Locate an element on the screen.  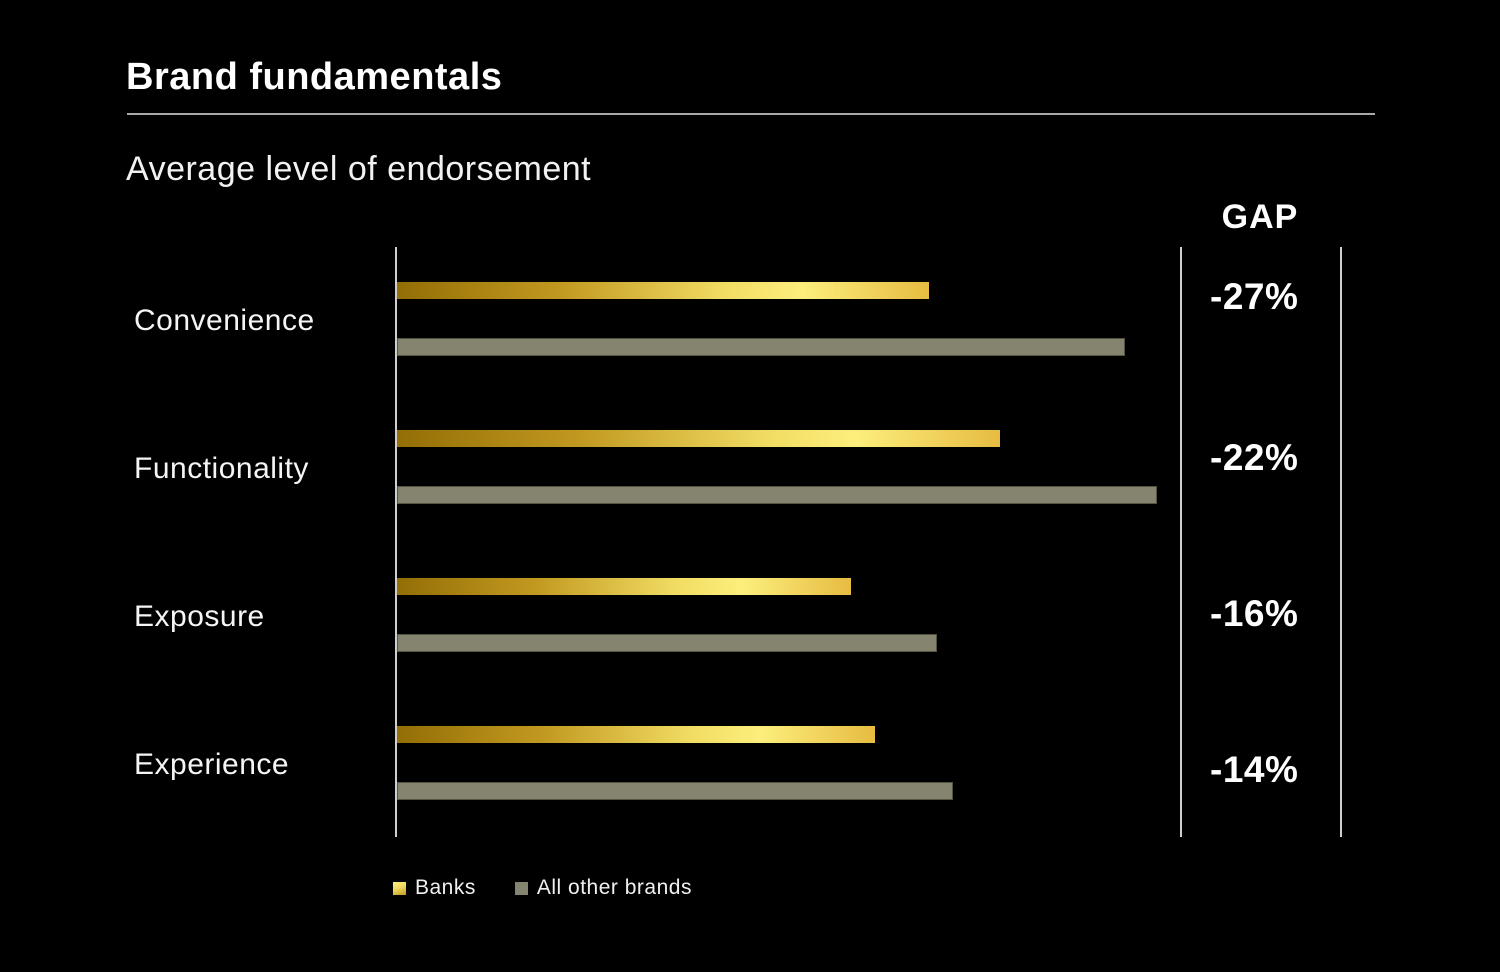
other-brands-bar-convenience is located at coordinates (761, 347).